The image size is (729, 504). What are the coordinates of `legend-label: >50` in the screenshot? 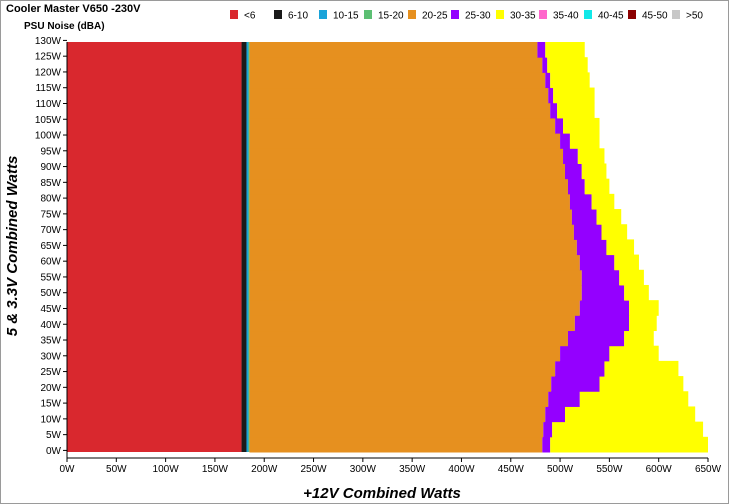 It's located at (694, 16).